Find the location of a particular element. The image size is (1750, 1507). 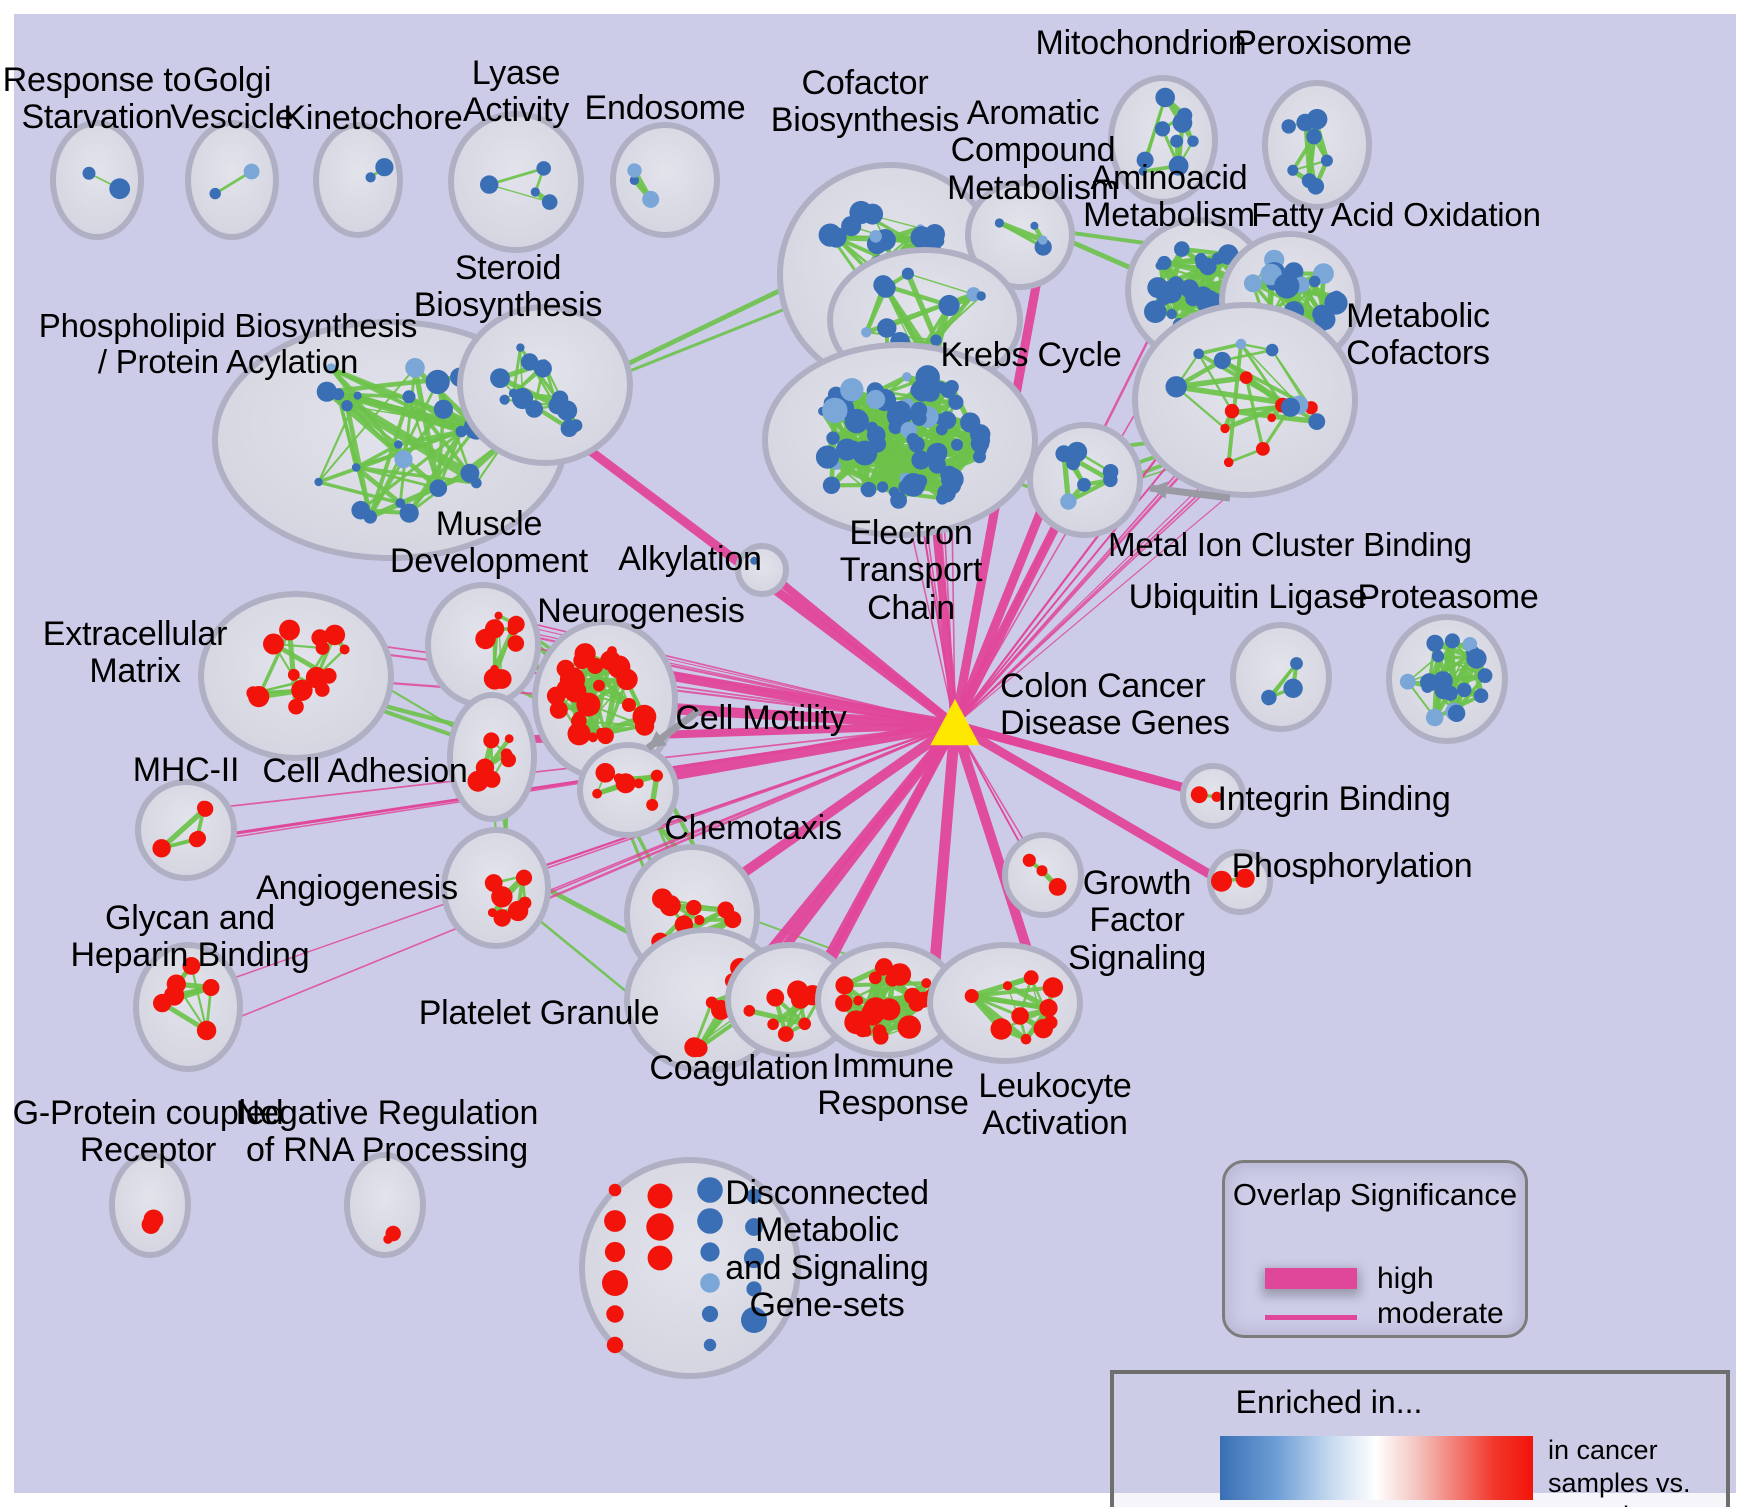

cluster-mhc-ii is located at coordinates (186, 830).